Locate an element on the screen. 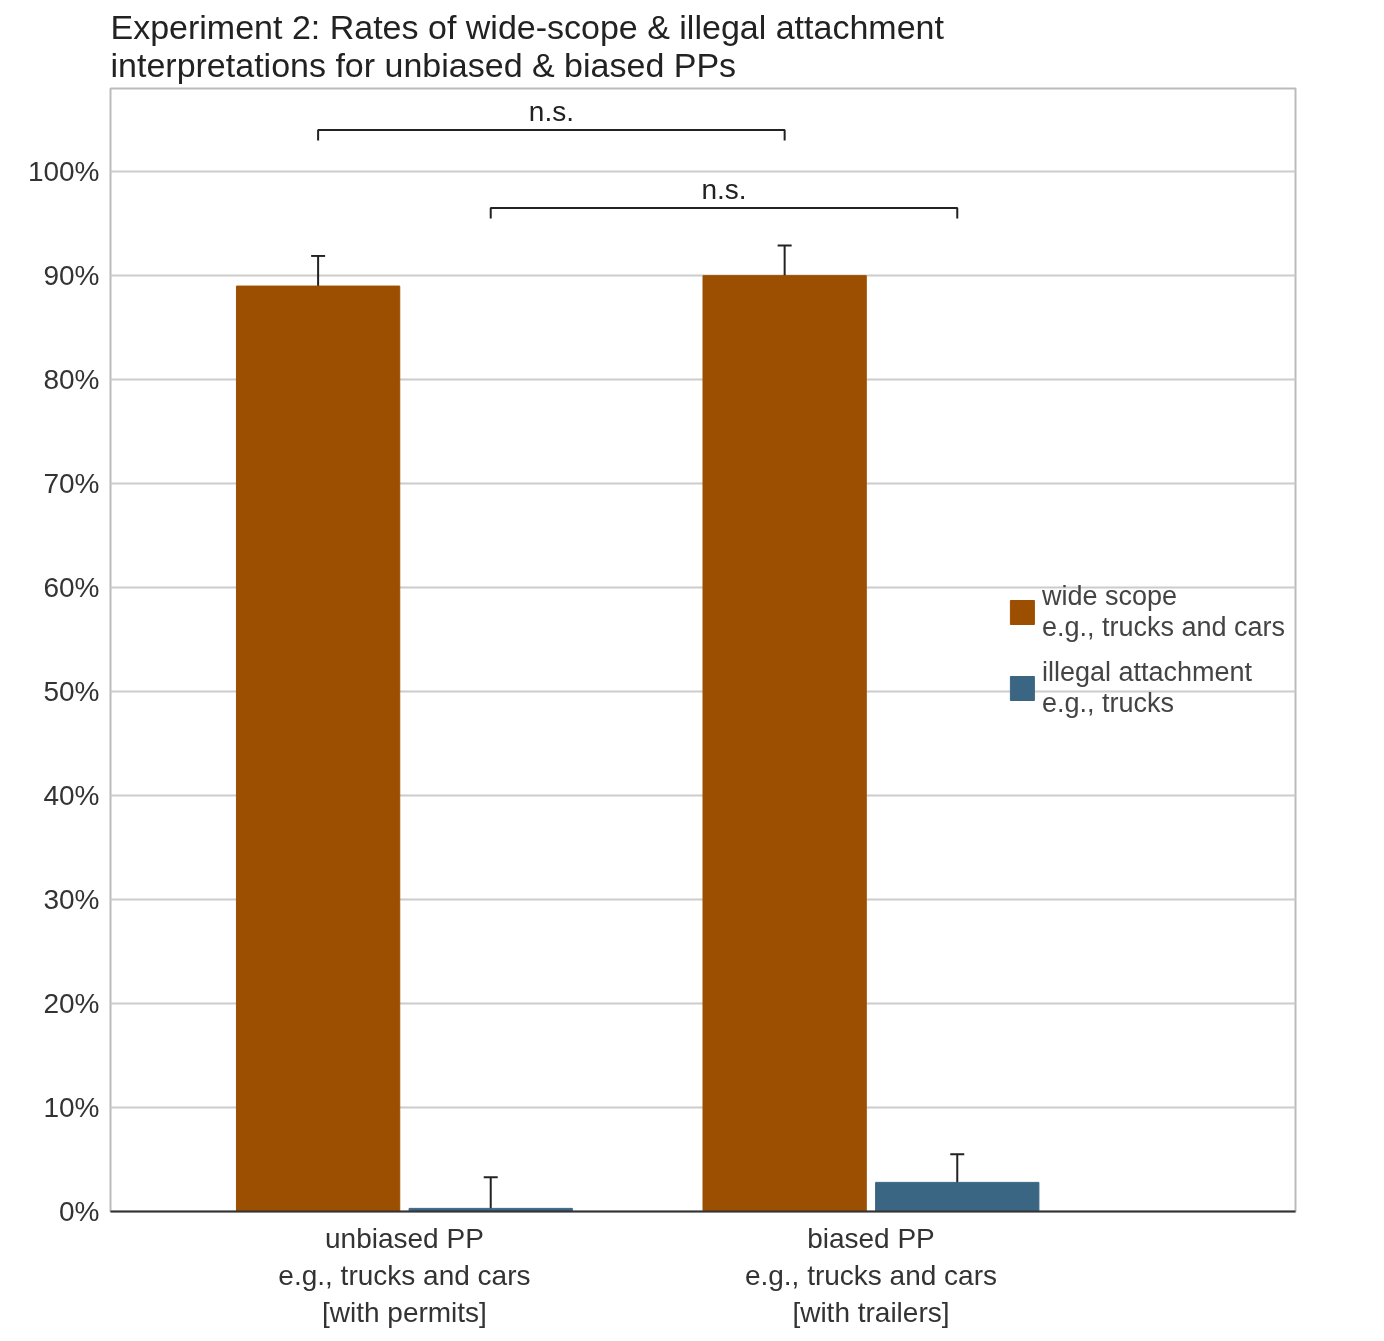 The height and width of the screenshot is (1341, 1384). y-tick-label: 100% is located at coordinates (63, 172).